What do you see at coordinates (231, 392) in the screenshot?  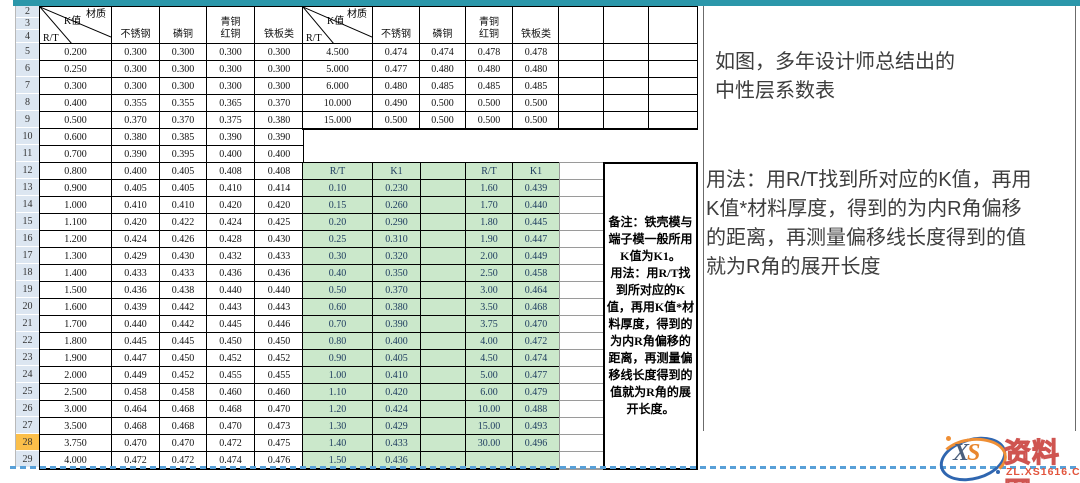 I see `cell: 0.460` at bounding box center [231, 392].